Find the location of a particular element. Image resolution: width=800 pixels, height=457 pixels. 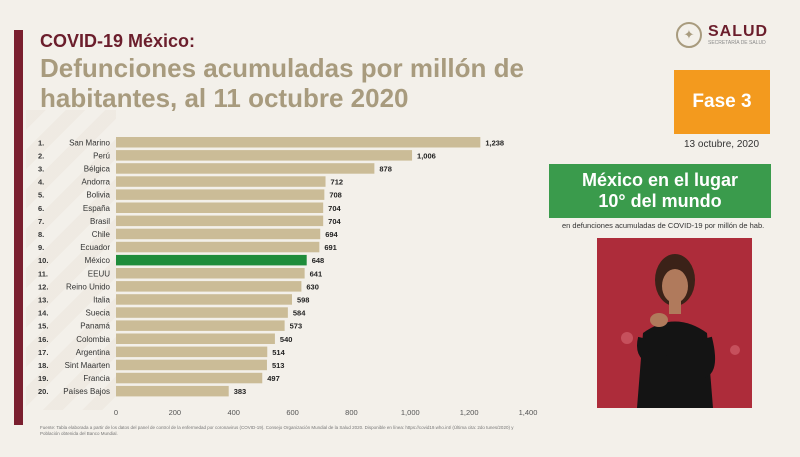

background-pattern is located at coordinates (71, 260).